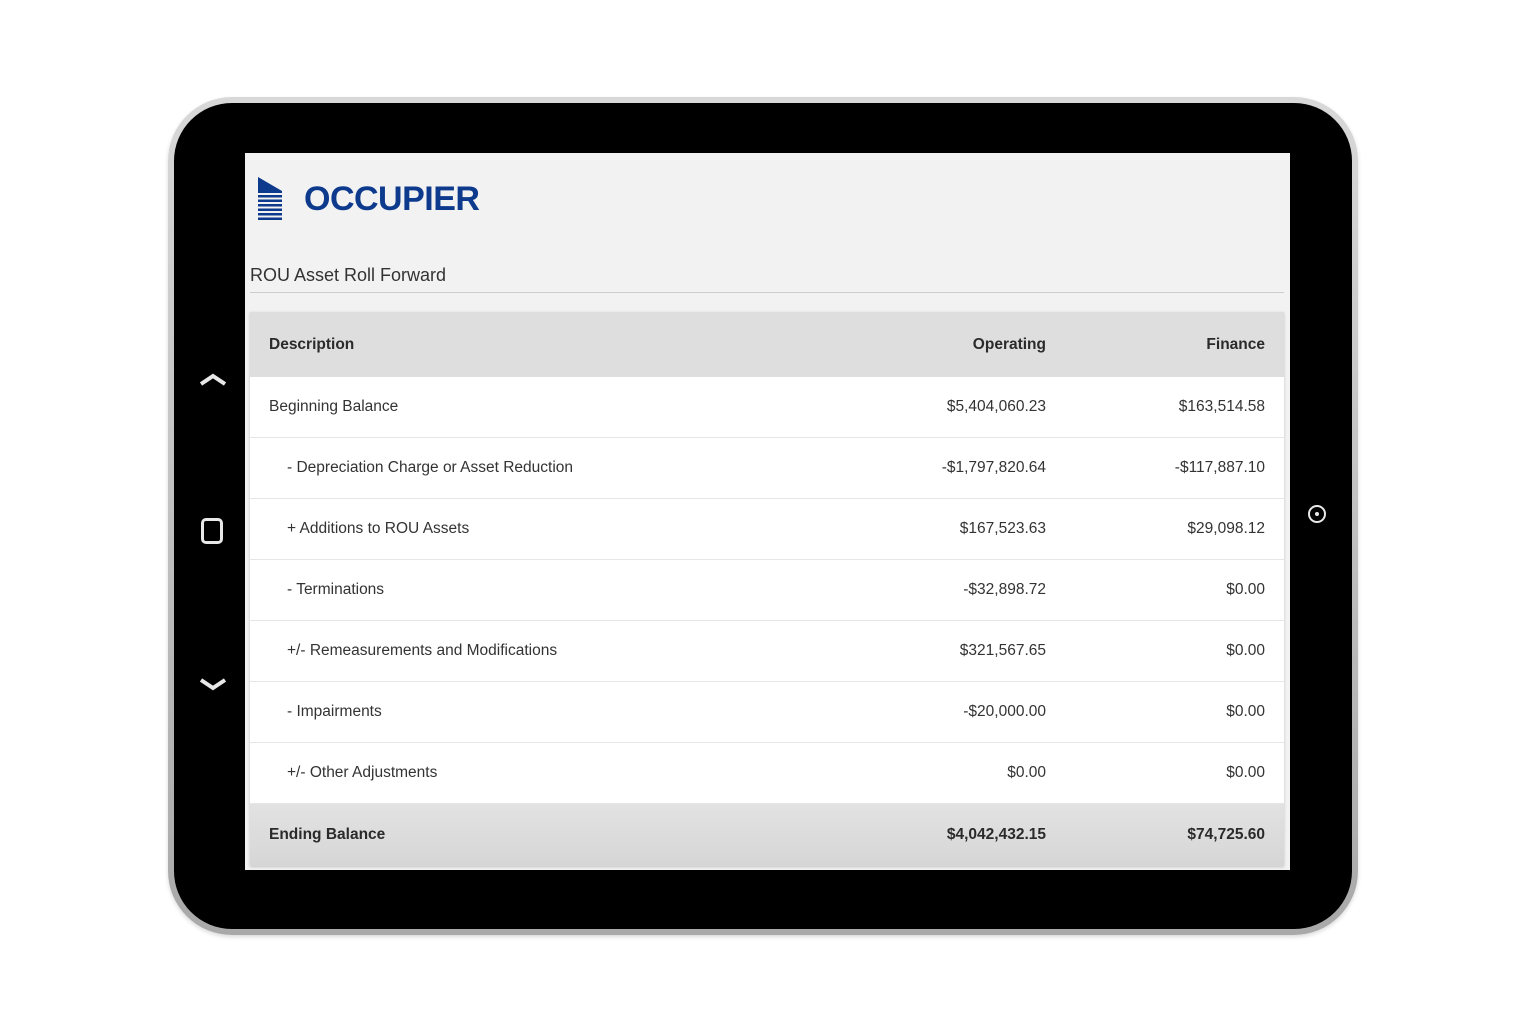 The width and height of the screenshot is (1536, 1024). Describe the element at coordinates (1002, 528) in the screenshot. I see `cell-operating: $167,523.63` at that location.